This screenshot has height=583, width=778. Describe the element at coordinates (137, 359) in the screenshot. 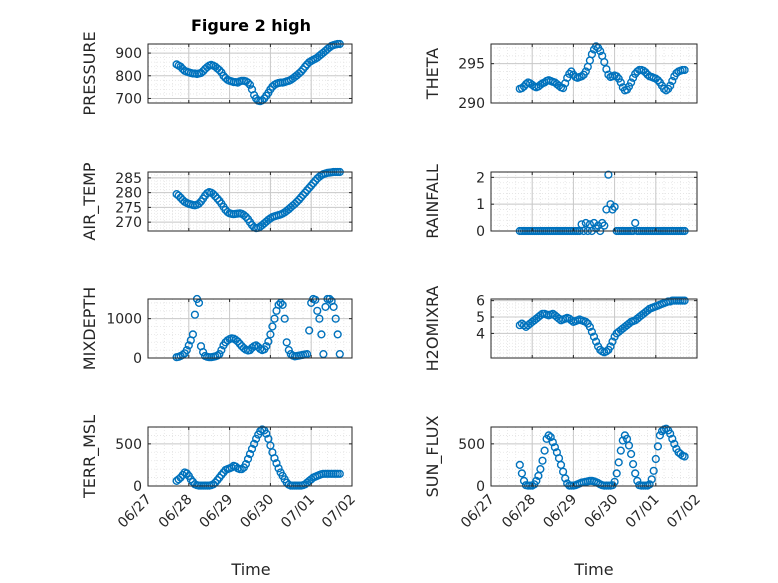

I see `mixdepth-y-tick-label: 0` at that location.